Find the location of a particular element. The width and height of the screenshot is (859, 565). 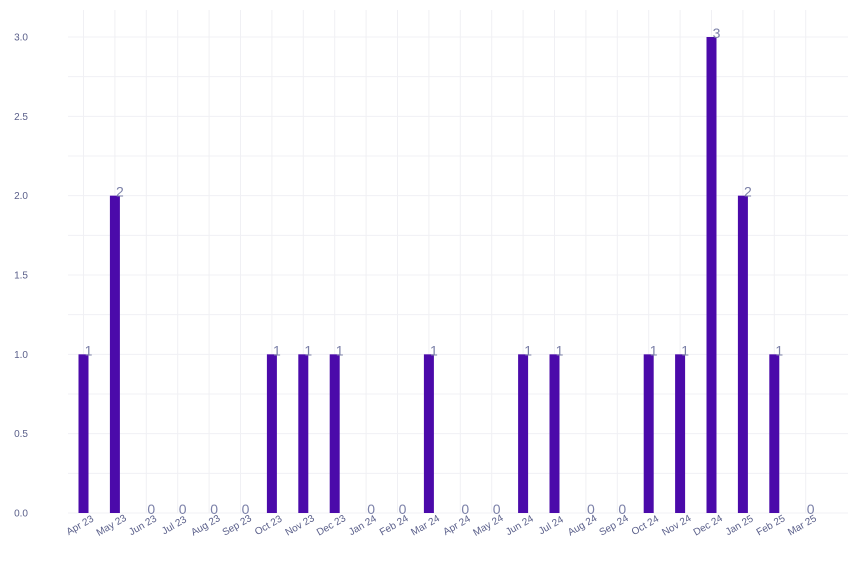

x-tick-label: Nov 23 is located at coordinates (300, 526).